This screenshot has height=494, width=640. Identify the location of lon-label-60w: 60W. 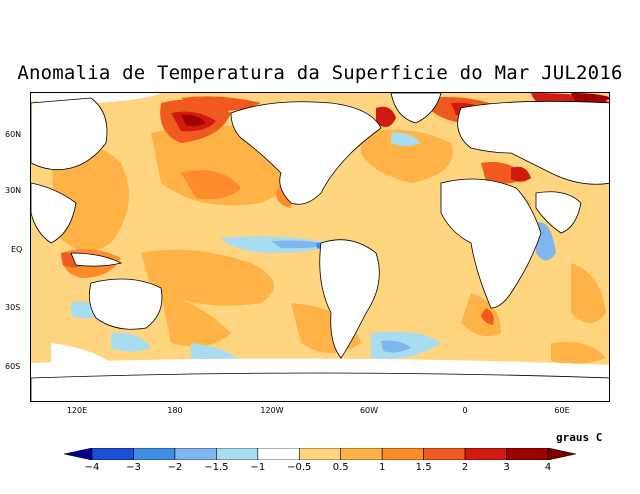
(369, 410).